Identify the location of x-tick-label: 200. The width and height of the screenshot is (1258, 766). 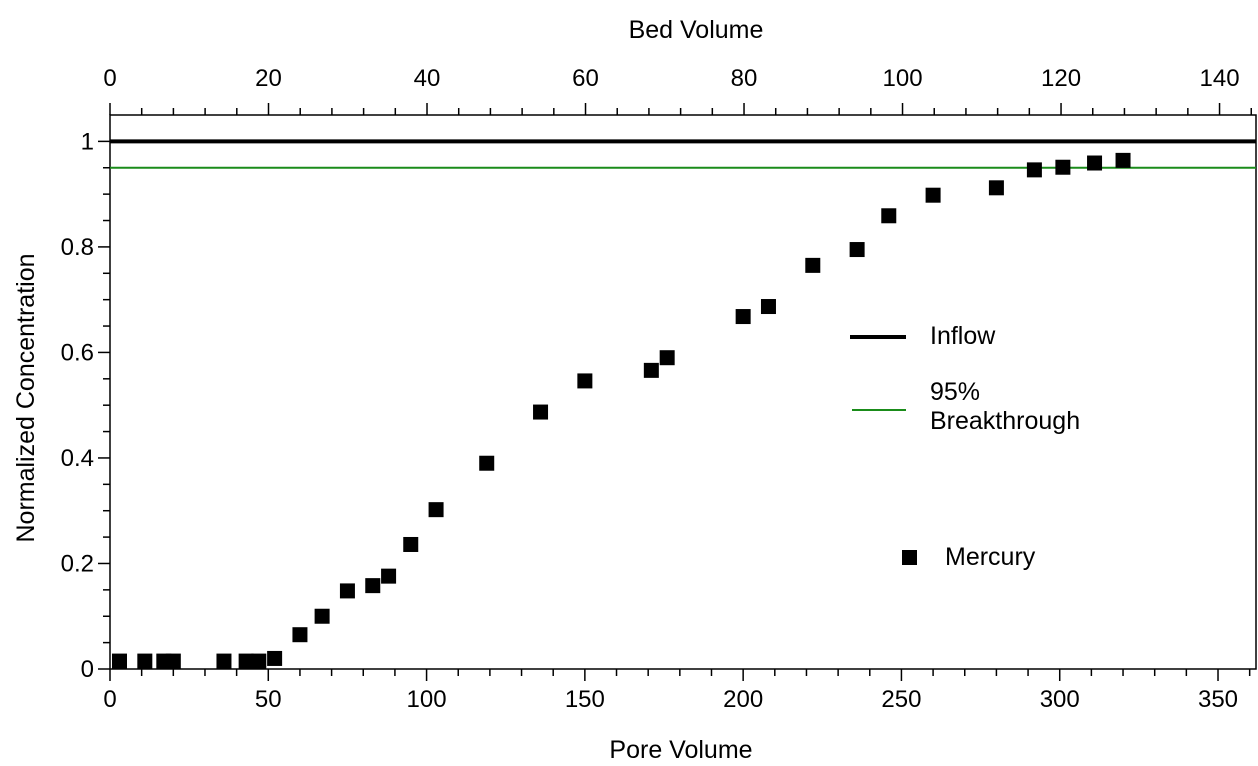
(743, 699).